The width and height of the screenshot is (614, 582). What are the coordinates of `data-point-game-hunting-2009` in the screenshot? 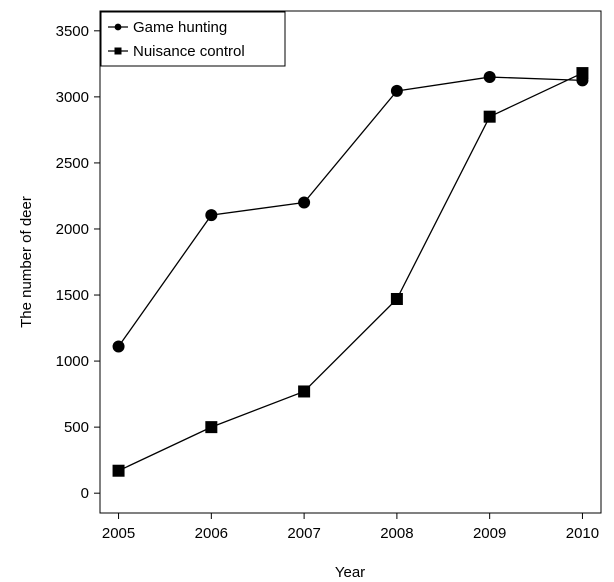 It's located at (489, 77).